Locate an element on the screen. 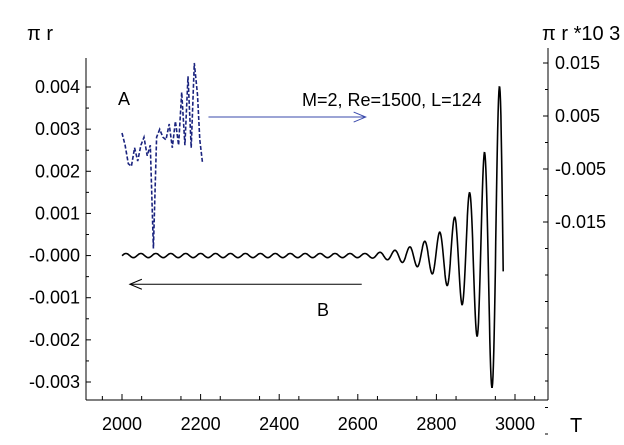  left-tick-label: 0.003 is located at coordinates (57, 129).